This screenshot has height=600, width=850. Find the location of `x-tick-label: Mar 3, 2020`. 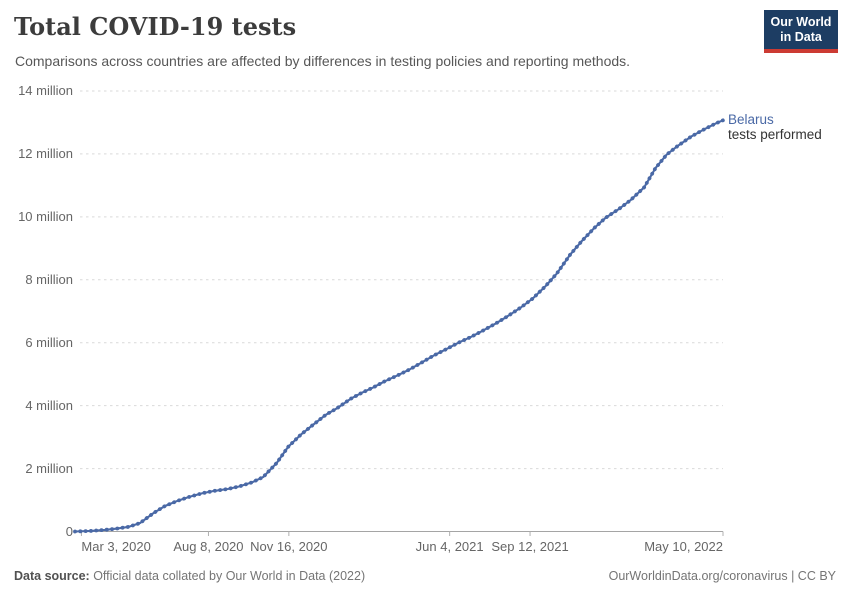

x-tick-label: Mar 3, 2020 is located at coordinates (116, 546).